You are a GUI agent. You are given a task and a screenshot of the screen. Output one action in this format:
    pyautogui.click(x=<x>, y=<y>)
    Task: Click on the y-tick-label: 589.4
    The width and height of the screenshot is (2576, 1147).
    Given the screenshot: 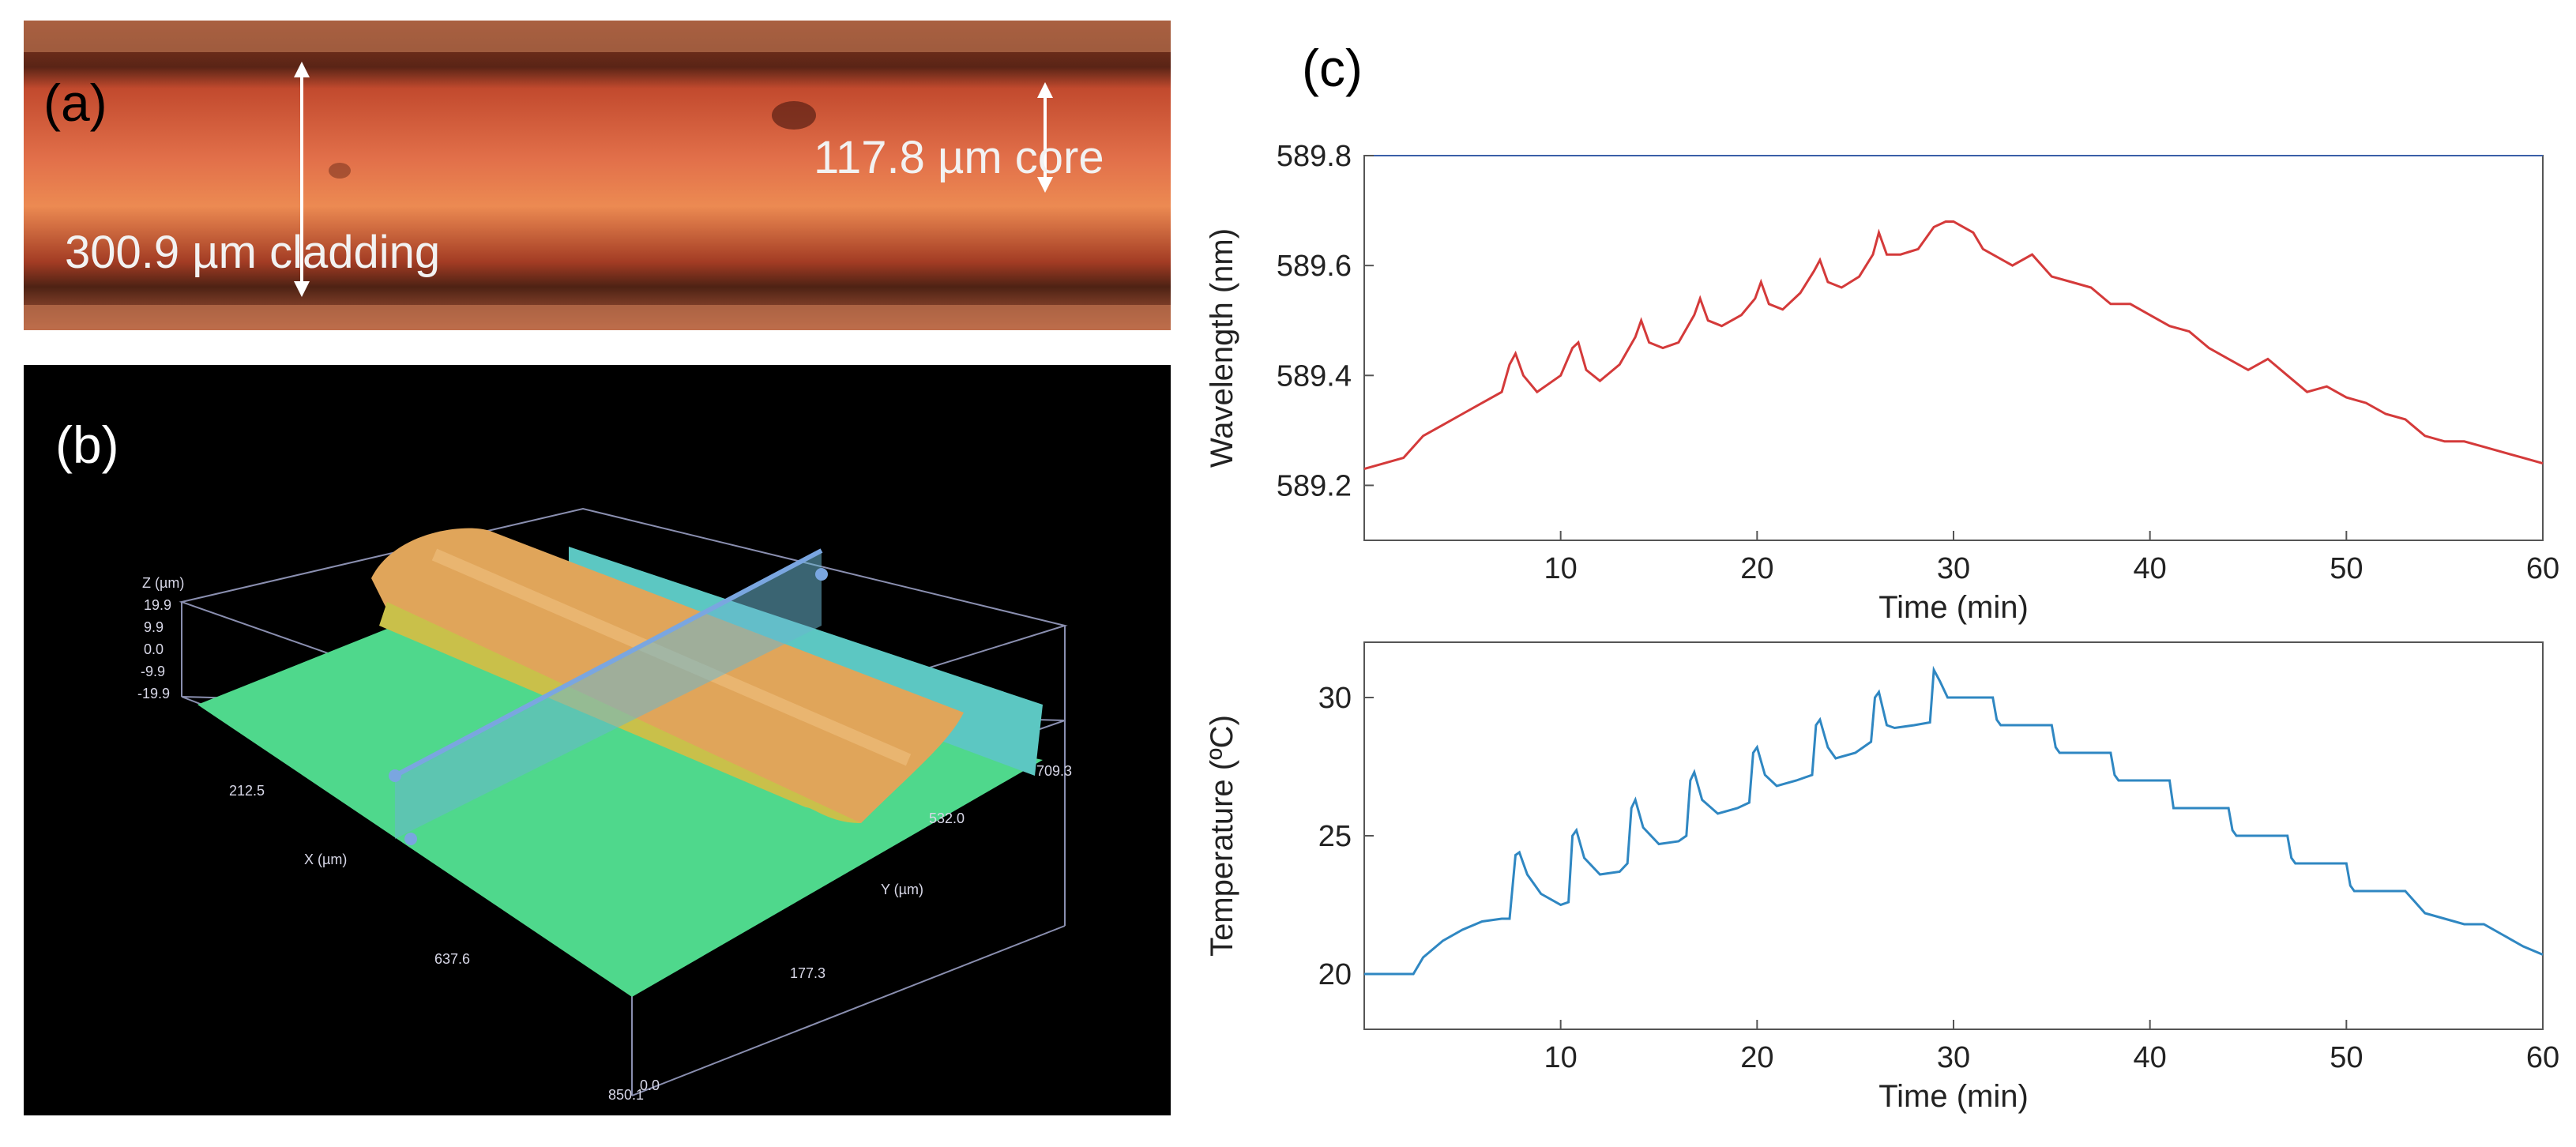 What is the action you would take?
    pyautogui.click(x=1314, y=376)
    